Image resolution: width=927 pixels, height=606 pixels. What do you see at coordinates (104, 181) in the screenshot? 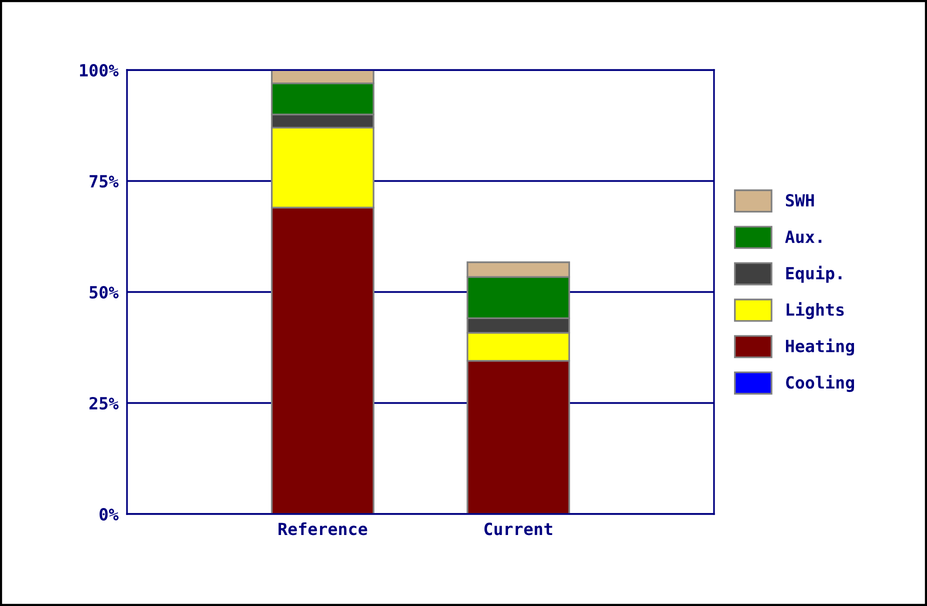
I see `y-tick-label: 75%` at bounding box center [104, 181].